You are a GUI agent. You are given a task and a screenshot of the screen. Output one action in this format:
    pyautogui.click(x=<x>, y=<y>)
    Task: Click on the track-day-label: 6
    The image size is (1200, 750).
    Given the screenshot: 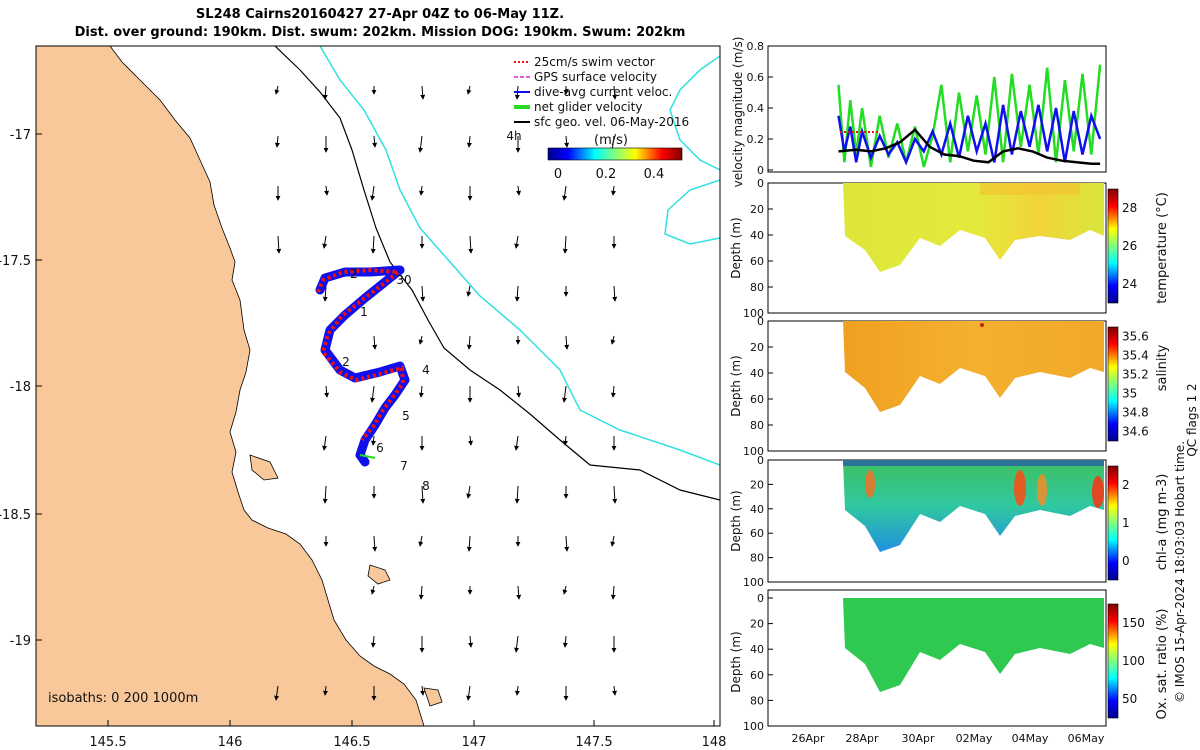 What is the action you would take?
    pyautogui.click(x=380, y=448)
    